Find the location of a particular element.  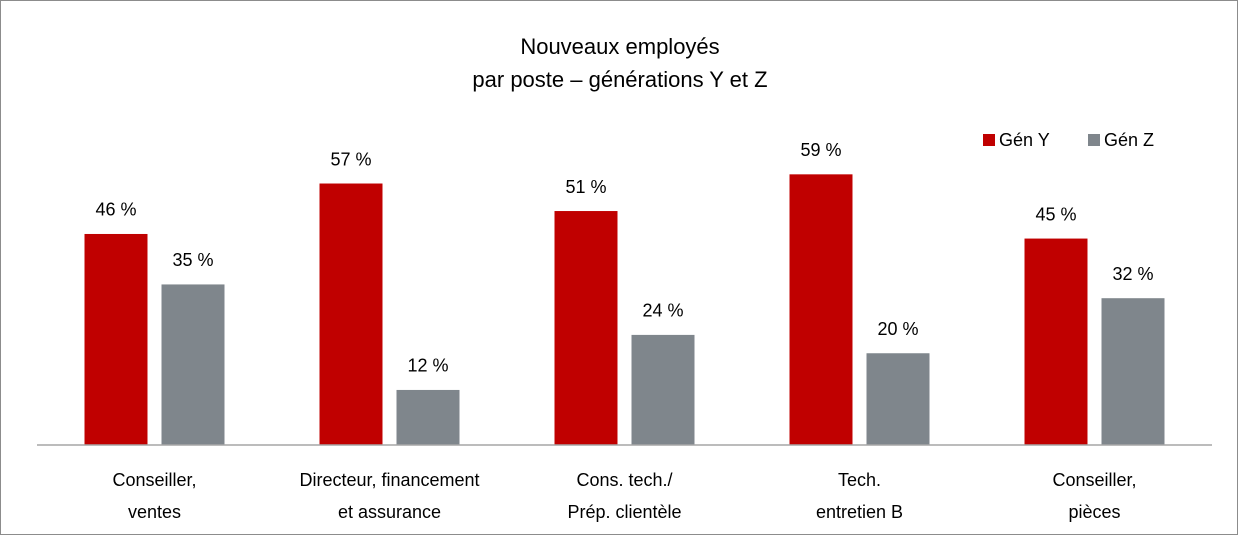

legend-label: Gén Y is located at coordinates (1024, 140).